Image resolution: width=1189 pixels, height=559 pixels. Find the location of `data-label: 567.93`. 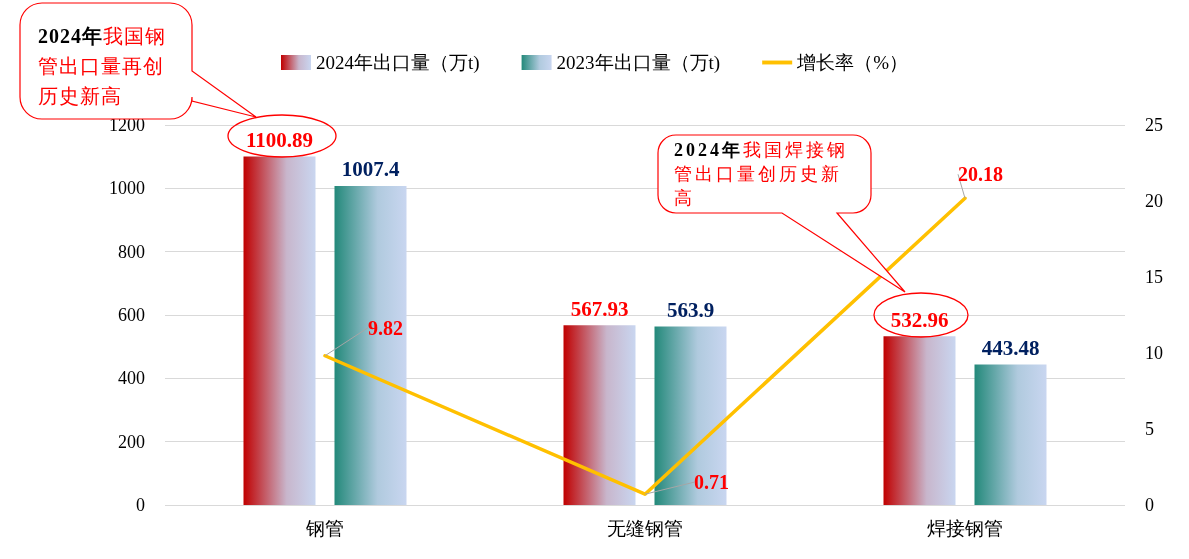

data-label: 567.93 is located at coordinates (599, 308).